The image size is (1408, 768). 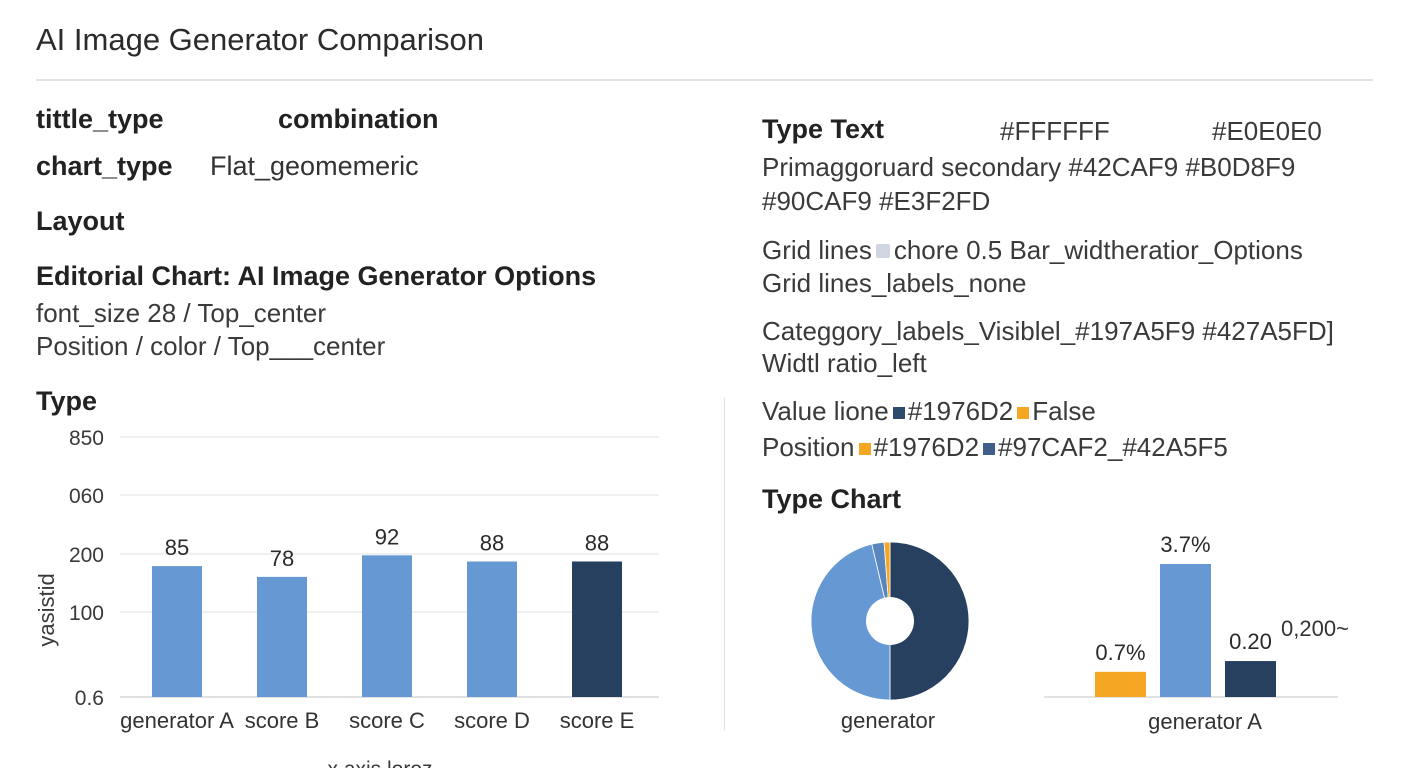 What do you see at coordinates (211, 346) in the screenshot?
I see `position-line: Position / color / Top___center` at bounding box center [211, 346].